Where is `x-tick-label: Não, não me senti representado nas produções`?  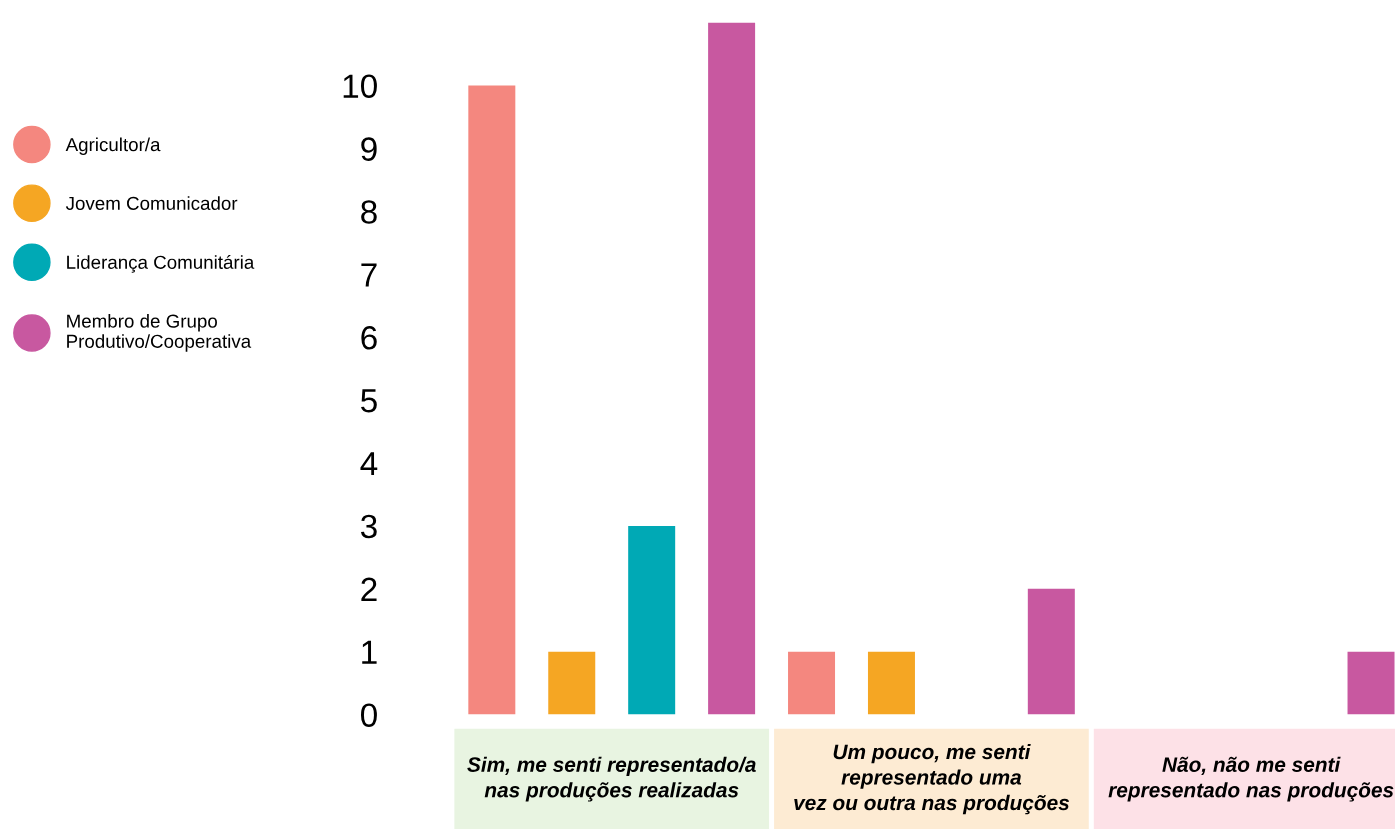
x-tick-label: Não, não me senti representado nas produções is located at coordinates (1251, 779).